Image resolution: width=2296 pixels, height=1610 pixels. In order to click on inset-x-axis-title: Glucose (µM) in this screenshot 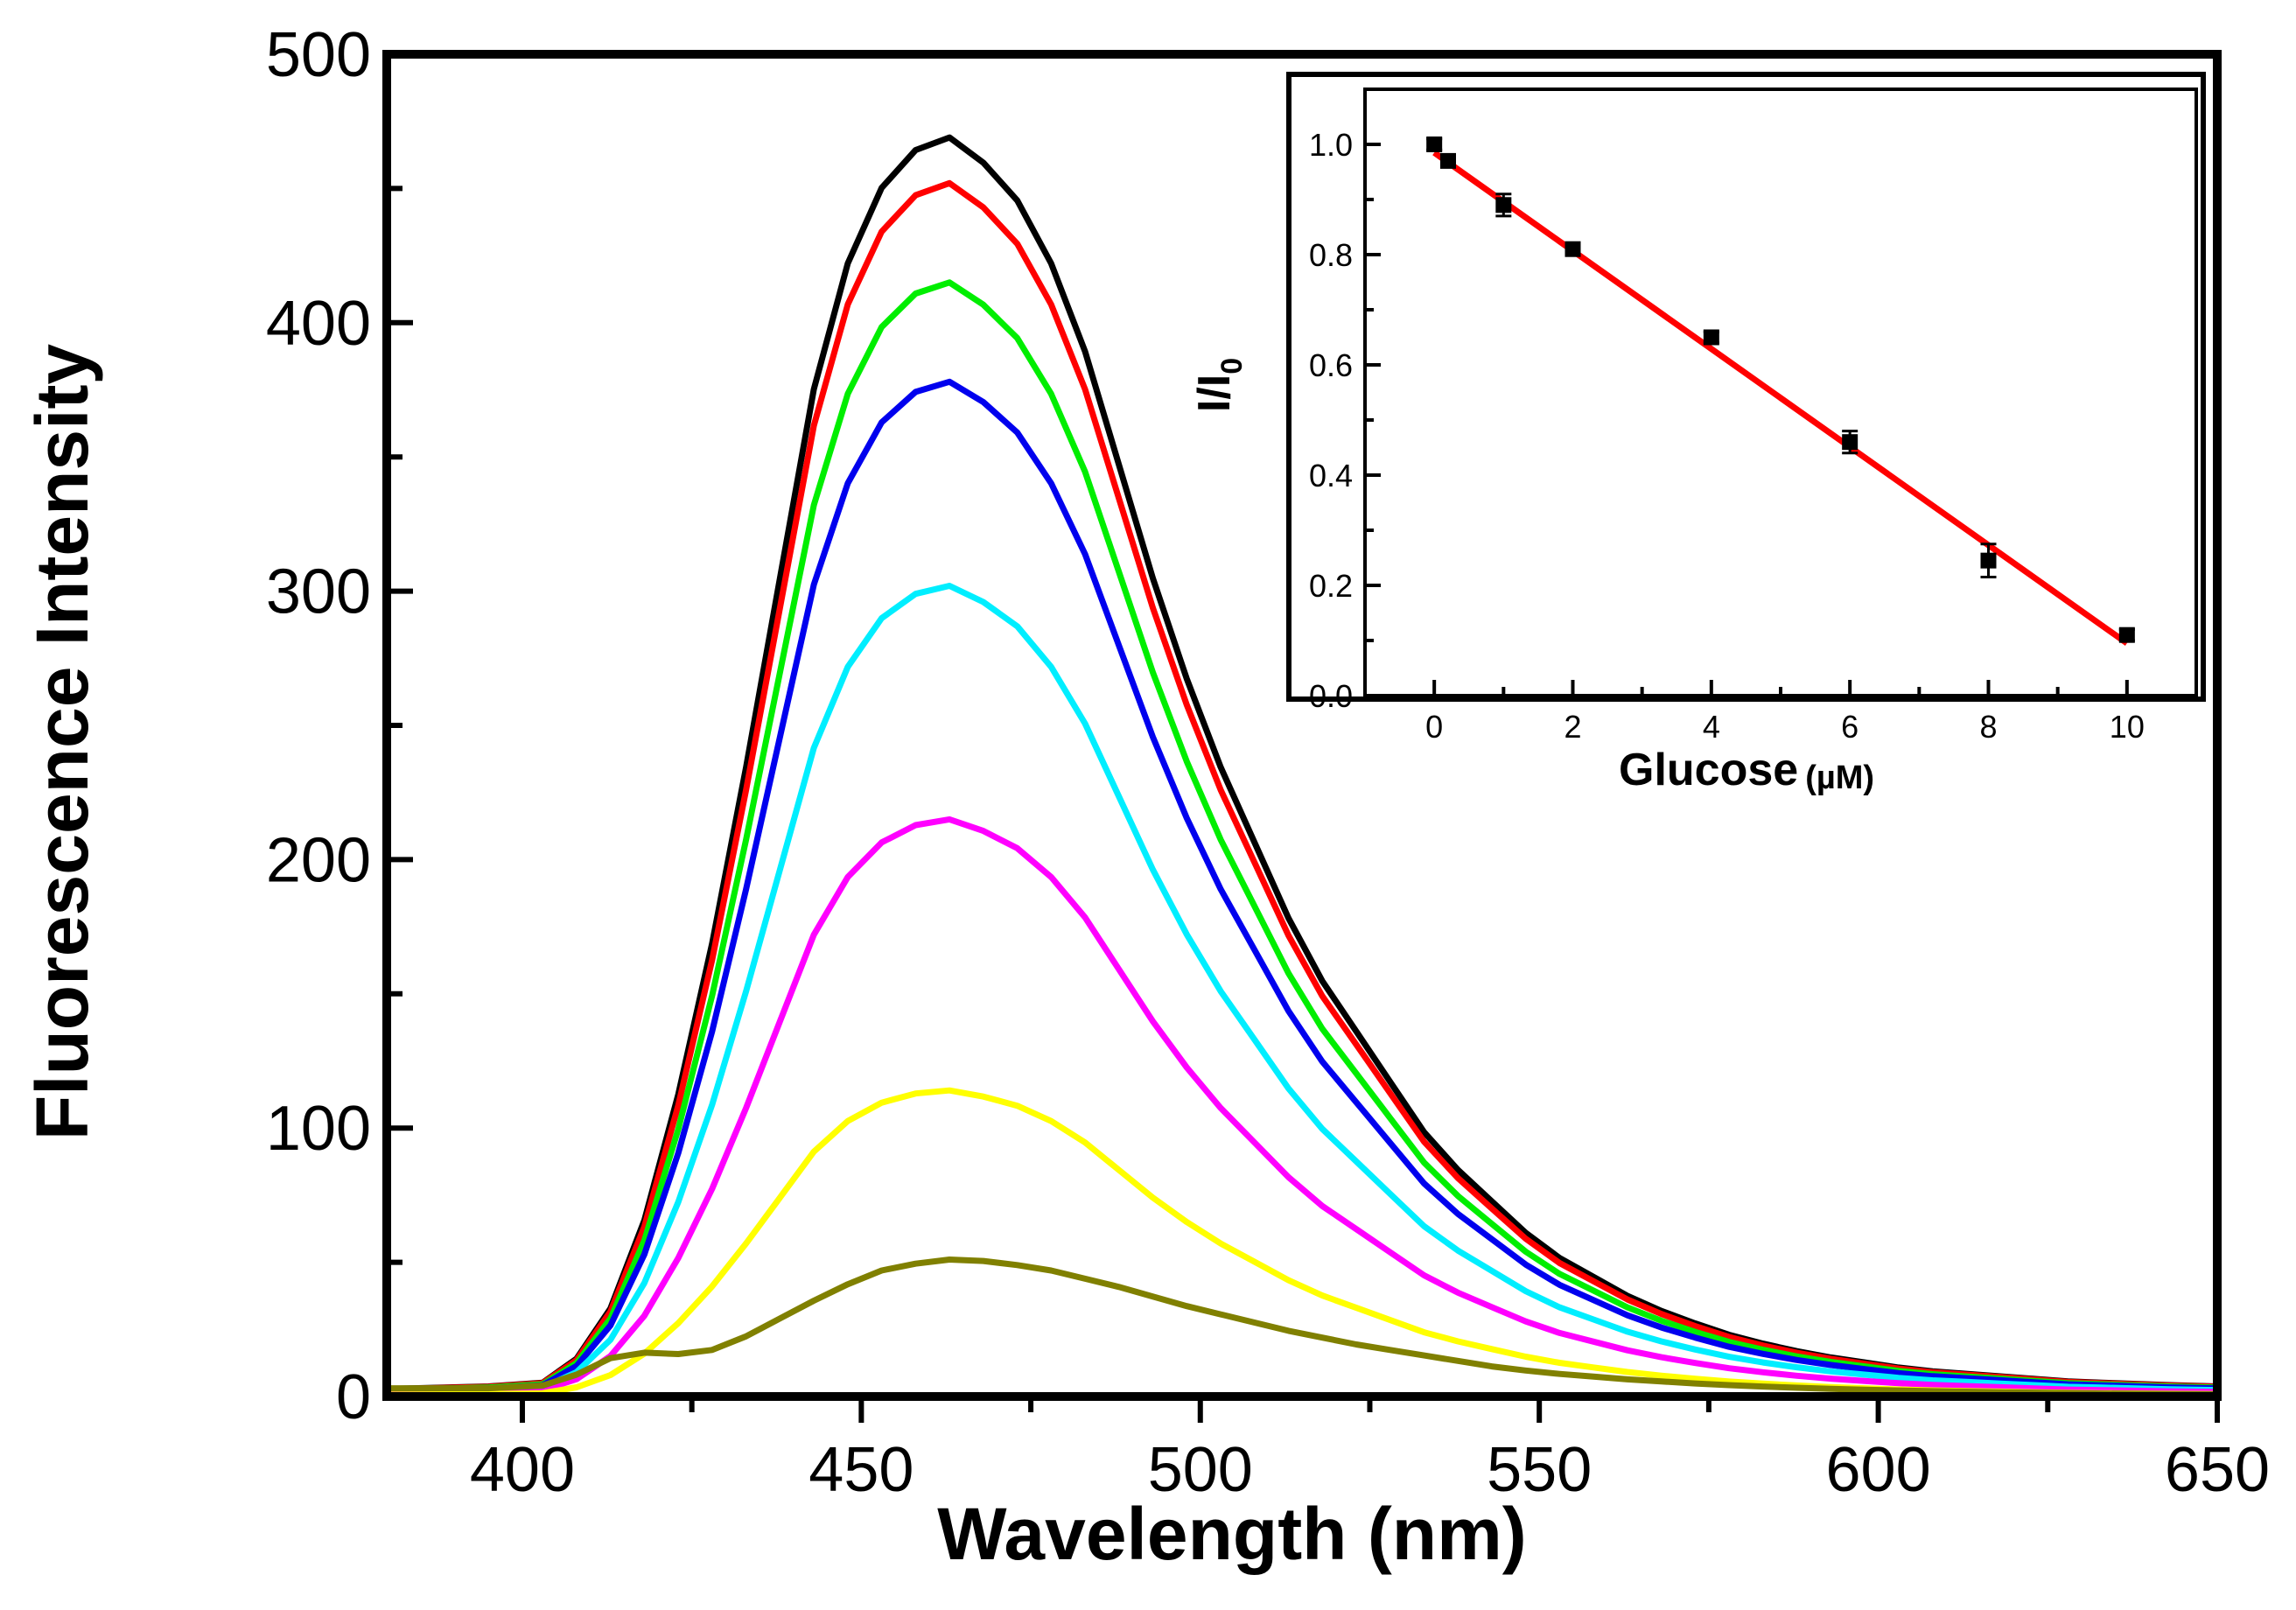, I will do `click(1746, 770)`.